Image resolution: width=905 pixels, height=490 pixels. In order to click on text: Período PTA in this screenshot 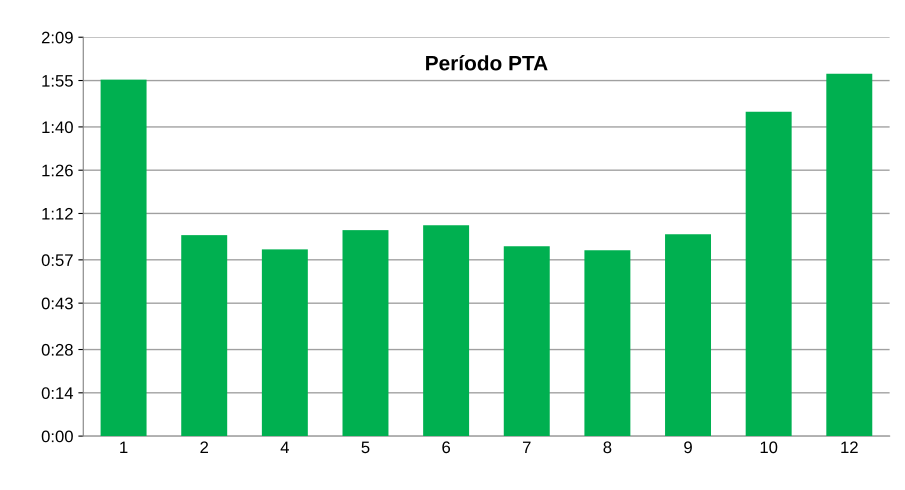, I will do `click(487, 62)`.